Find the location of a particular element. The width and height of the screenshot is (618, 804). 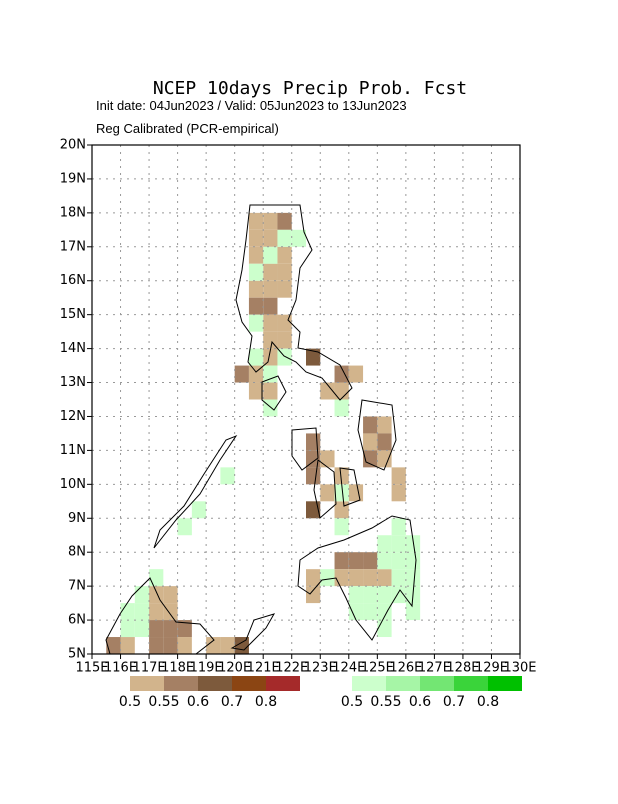

legend-label: 0.6 is located at coordinates (420, 702).